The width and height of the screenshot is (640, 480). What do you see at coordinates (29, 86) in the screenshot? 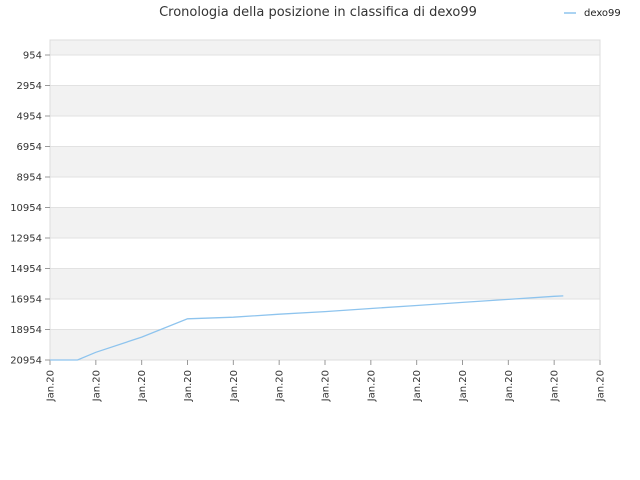
I see `y-tick-label: 2954` at bounding box center [29, 86].